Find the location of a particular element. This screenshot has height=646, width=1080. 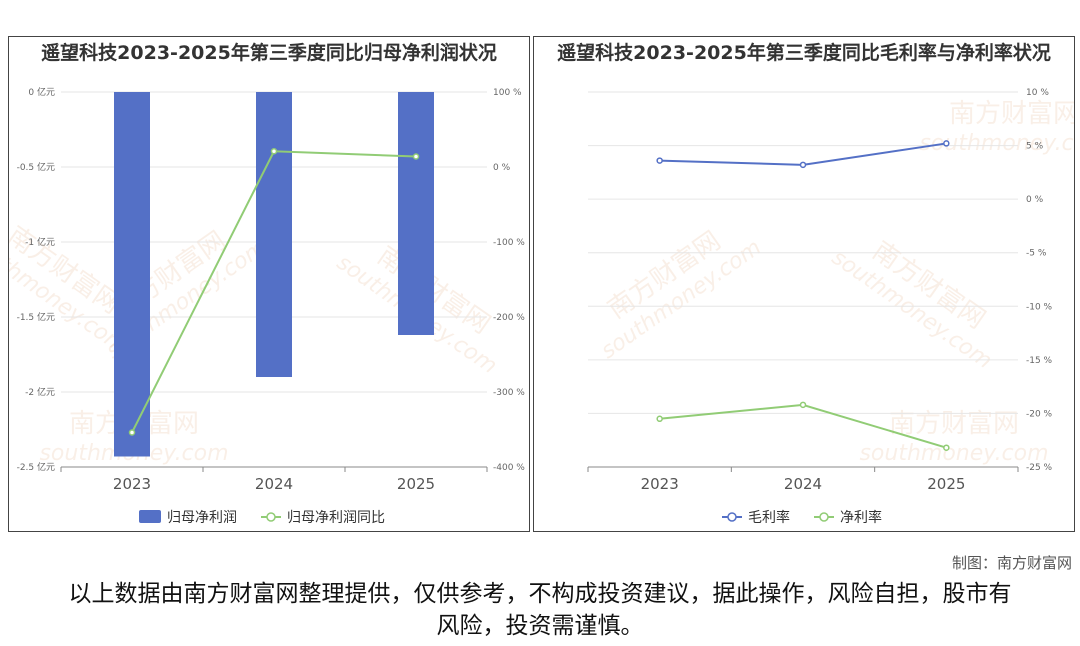

y-right-tick-label: -20 % is located at coordinates (1039, 414).